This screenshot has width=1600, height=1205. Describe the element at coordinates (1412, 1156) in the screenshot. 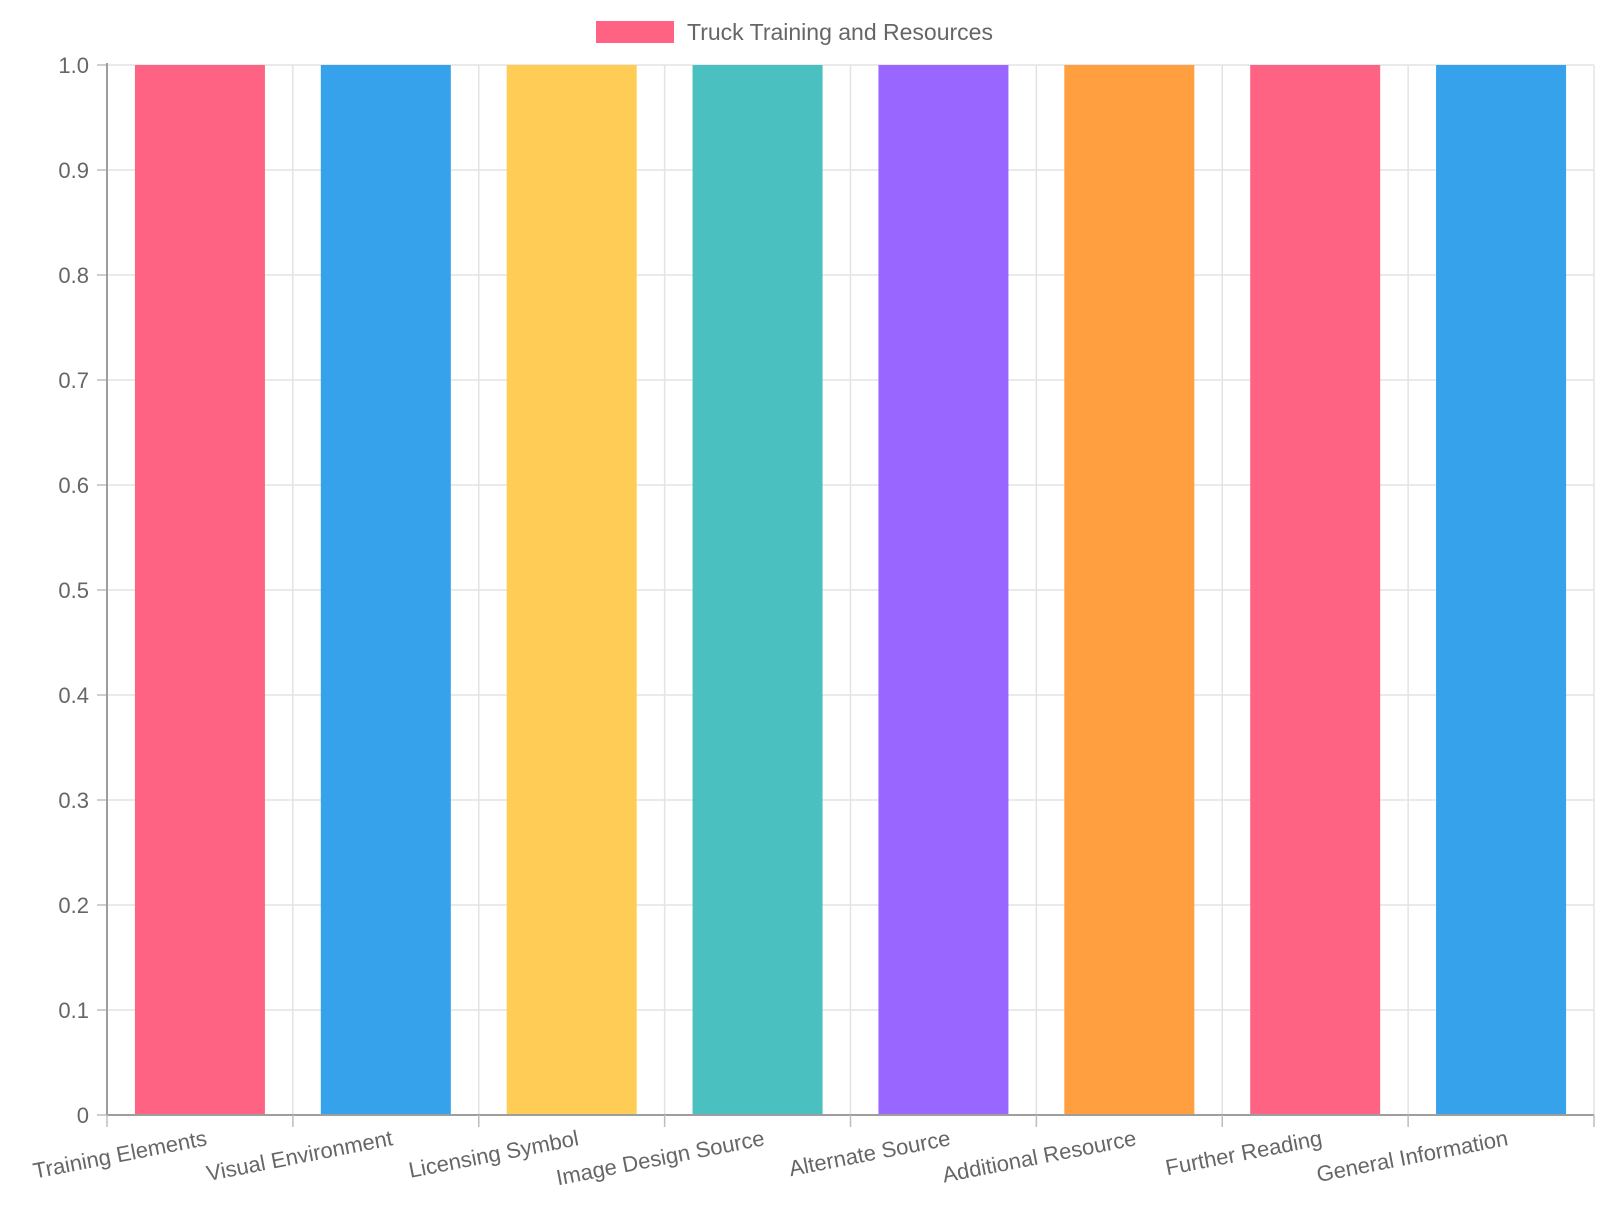

I see `x-tick-label: General Information` at that location.